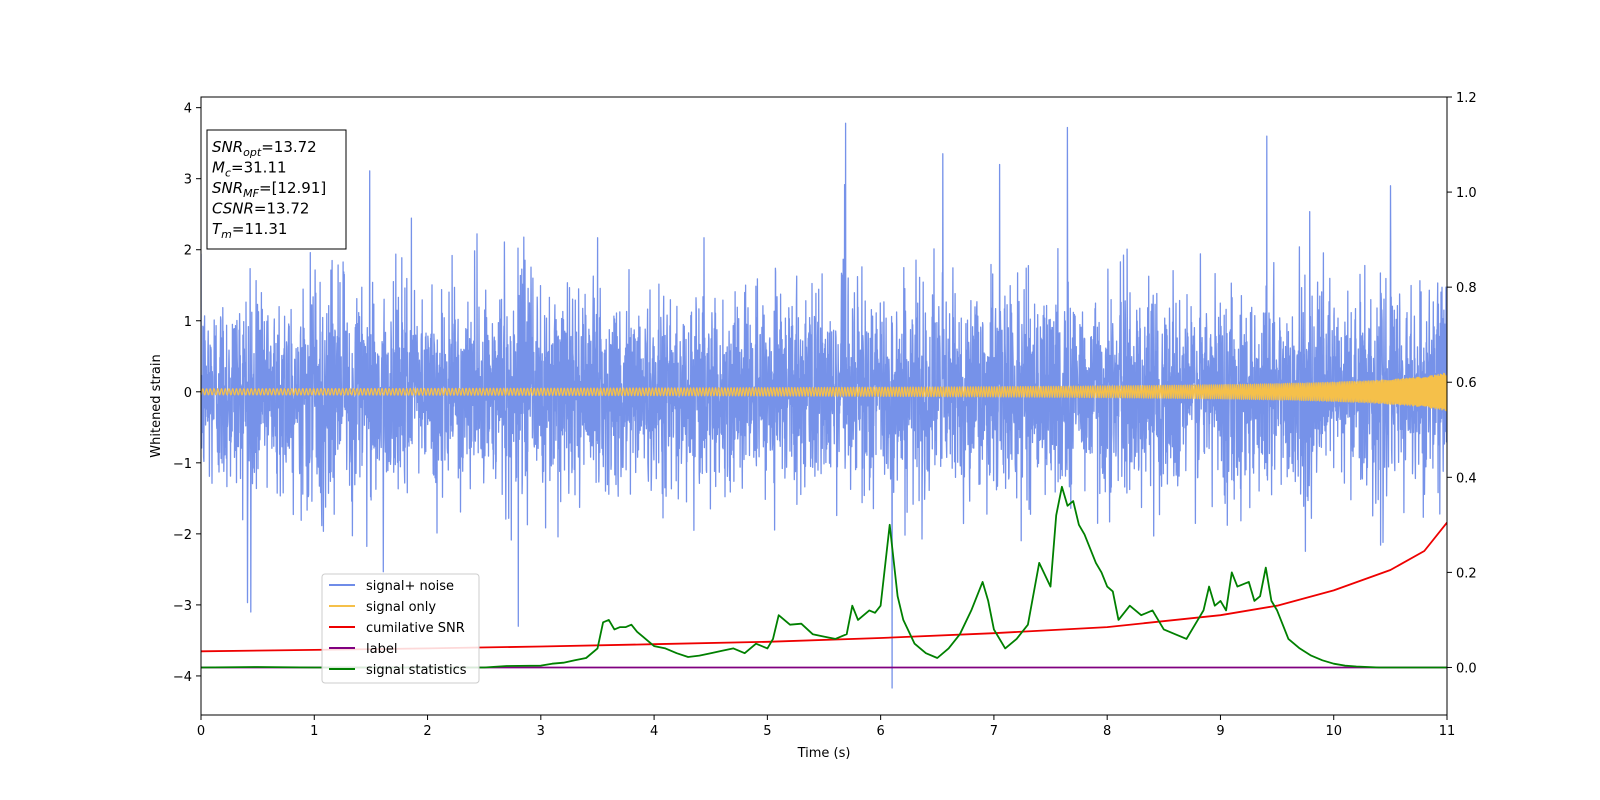  I want to click on x-tick-label: 10, so click(1333, 731).